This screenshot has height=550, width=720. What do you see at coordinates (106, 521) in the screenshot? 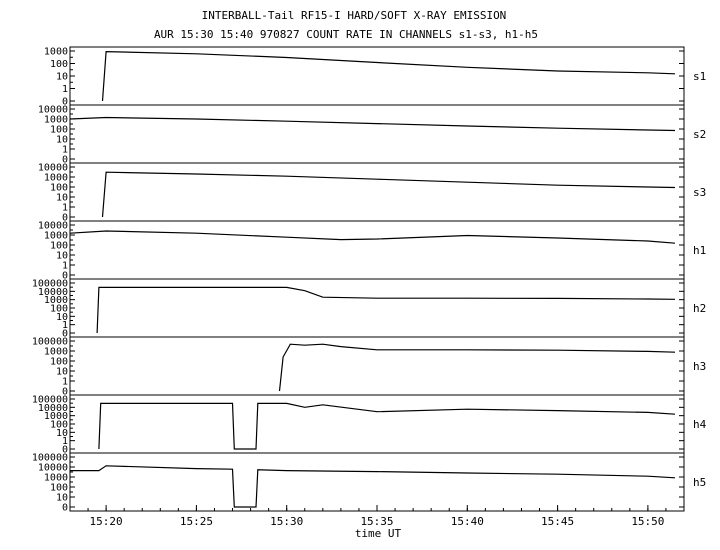
I see `x-tick-label: 15:20` at bounding box center [106, 521].